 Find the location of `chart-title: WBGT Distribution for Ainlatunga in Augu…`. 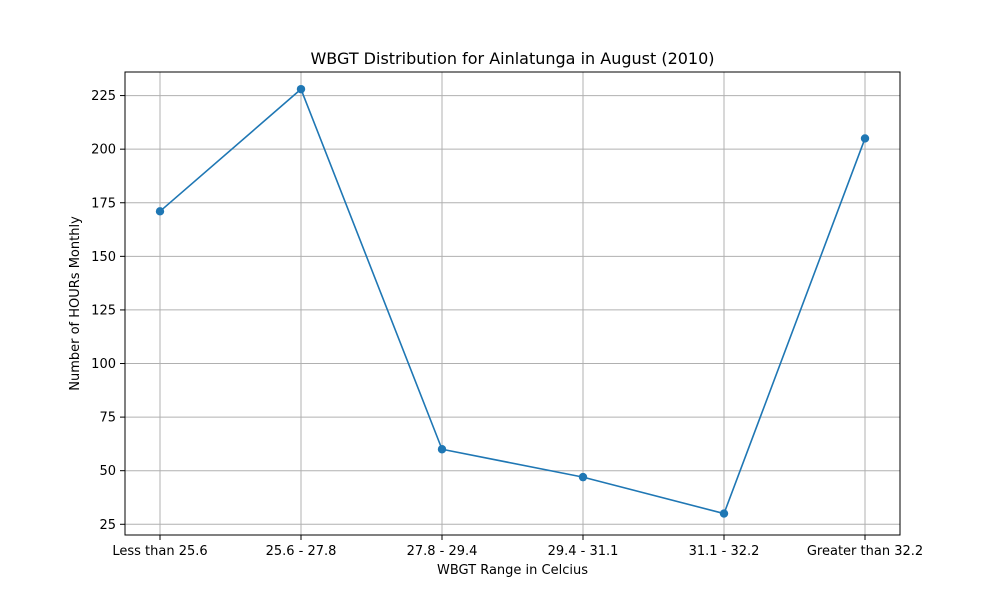

chart-title: WBGT Distribution for Ainlatunga in Augu… is located at coordinates (512, 58).